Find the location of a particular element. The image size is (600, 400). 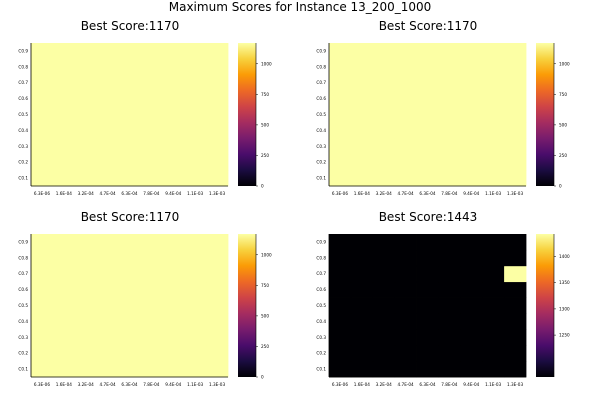

y-tick-label: C0.6 is located at coordinates (321, 98).